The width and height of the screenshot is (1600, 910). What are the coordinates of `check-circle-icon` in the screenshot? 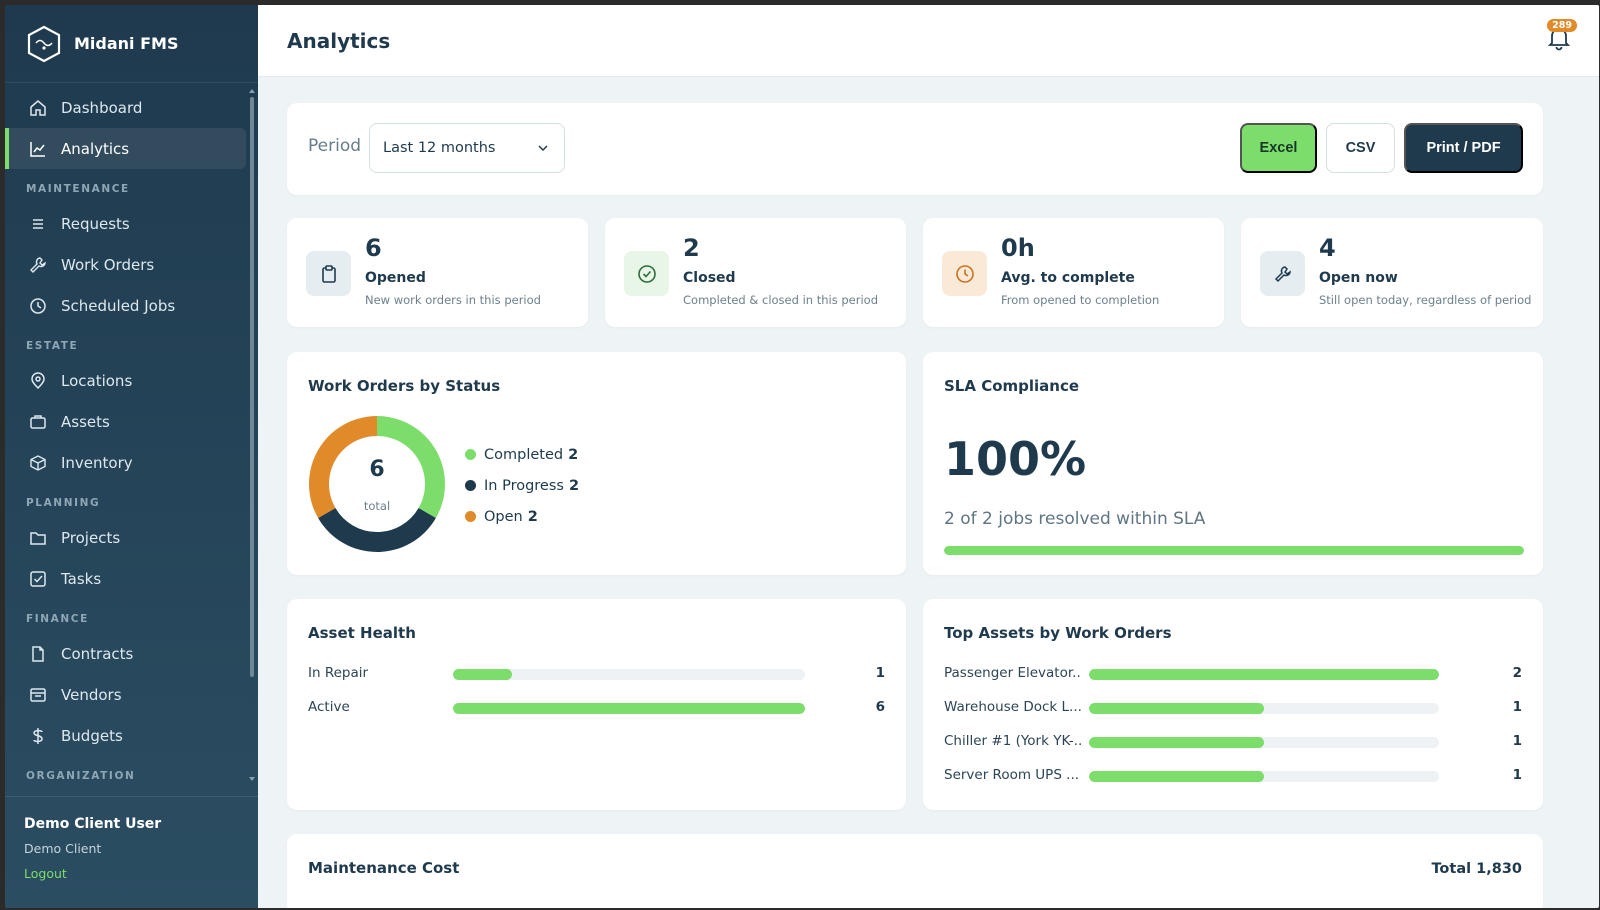 It's located at (646, 273).